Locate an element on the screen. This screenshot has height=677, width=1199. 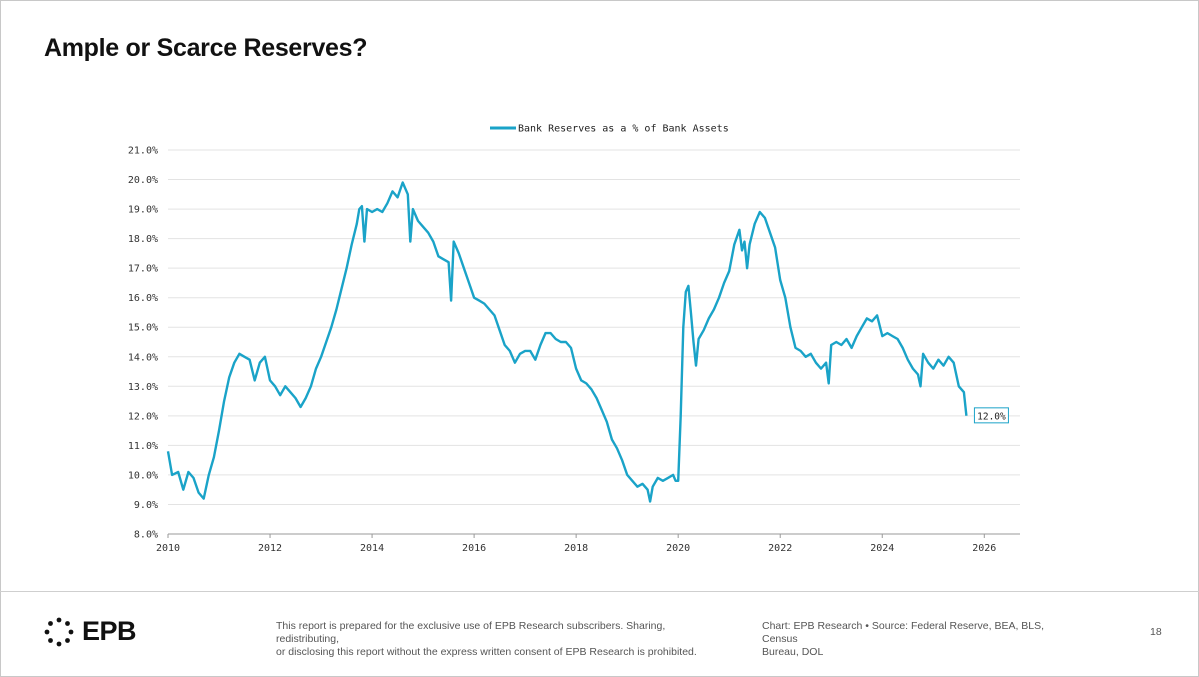
y-tick-label: 9.0% is located at coordinates (146, 505).